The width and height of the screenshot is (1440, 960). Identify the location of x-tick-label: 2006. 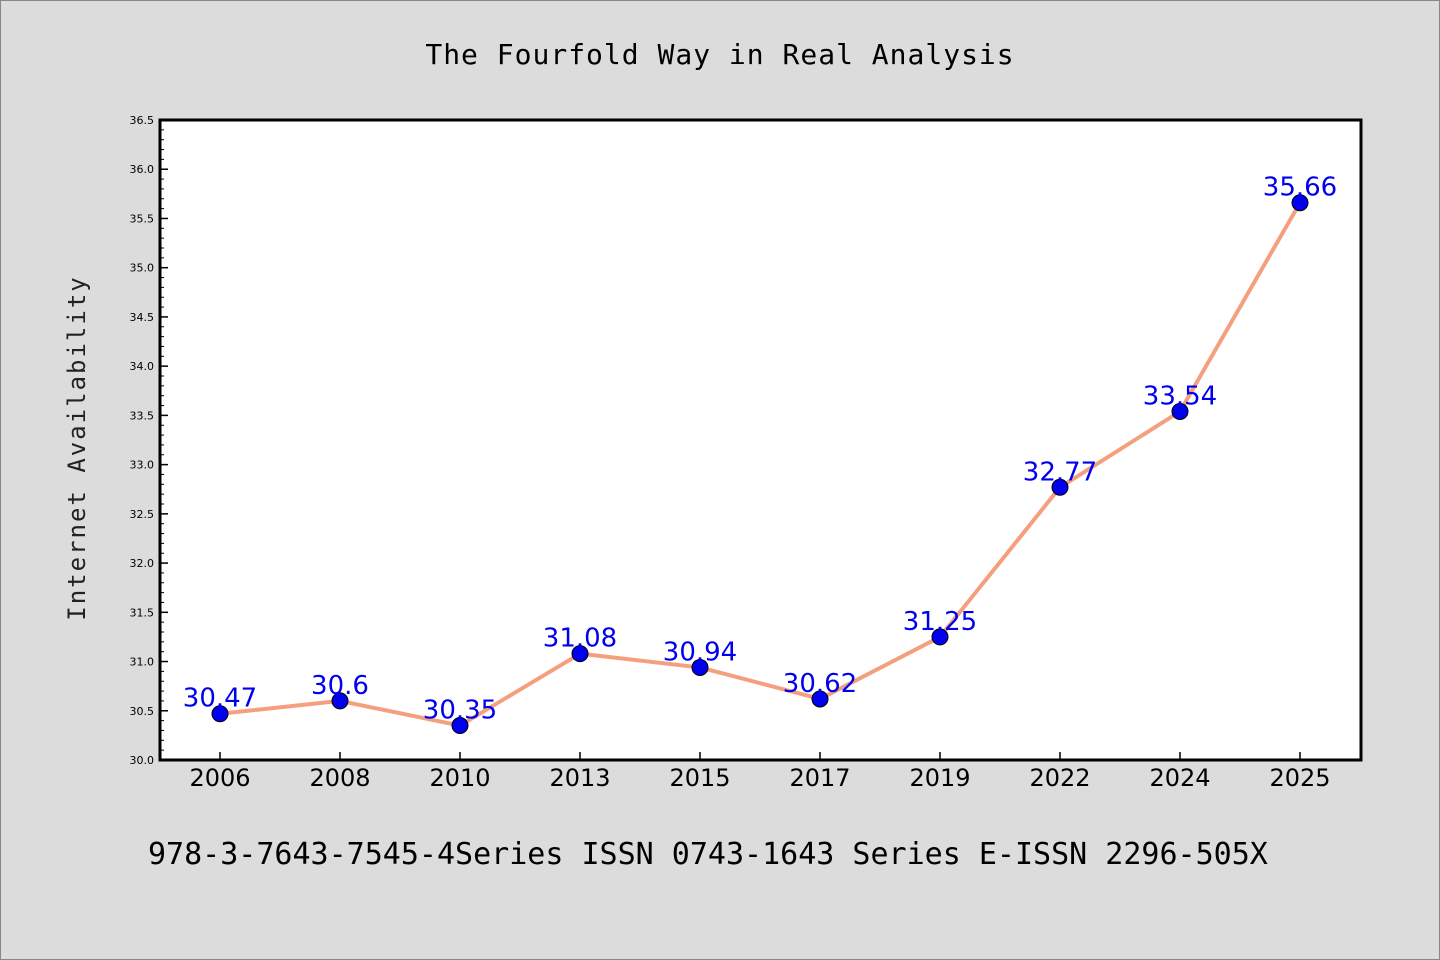
(219, 778).